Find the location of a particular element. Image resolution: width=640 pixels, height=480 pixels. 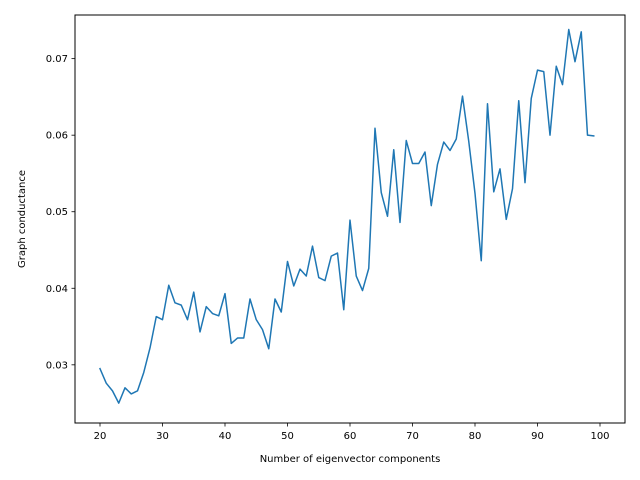

x-tick-label: 80 is located at coordinates (475, 436).